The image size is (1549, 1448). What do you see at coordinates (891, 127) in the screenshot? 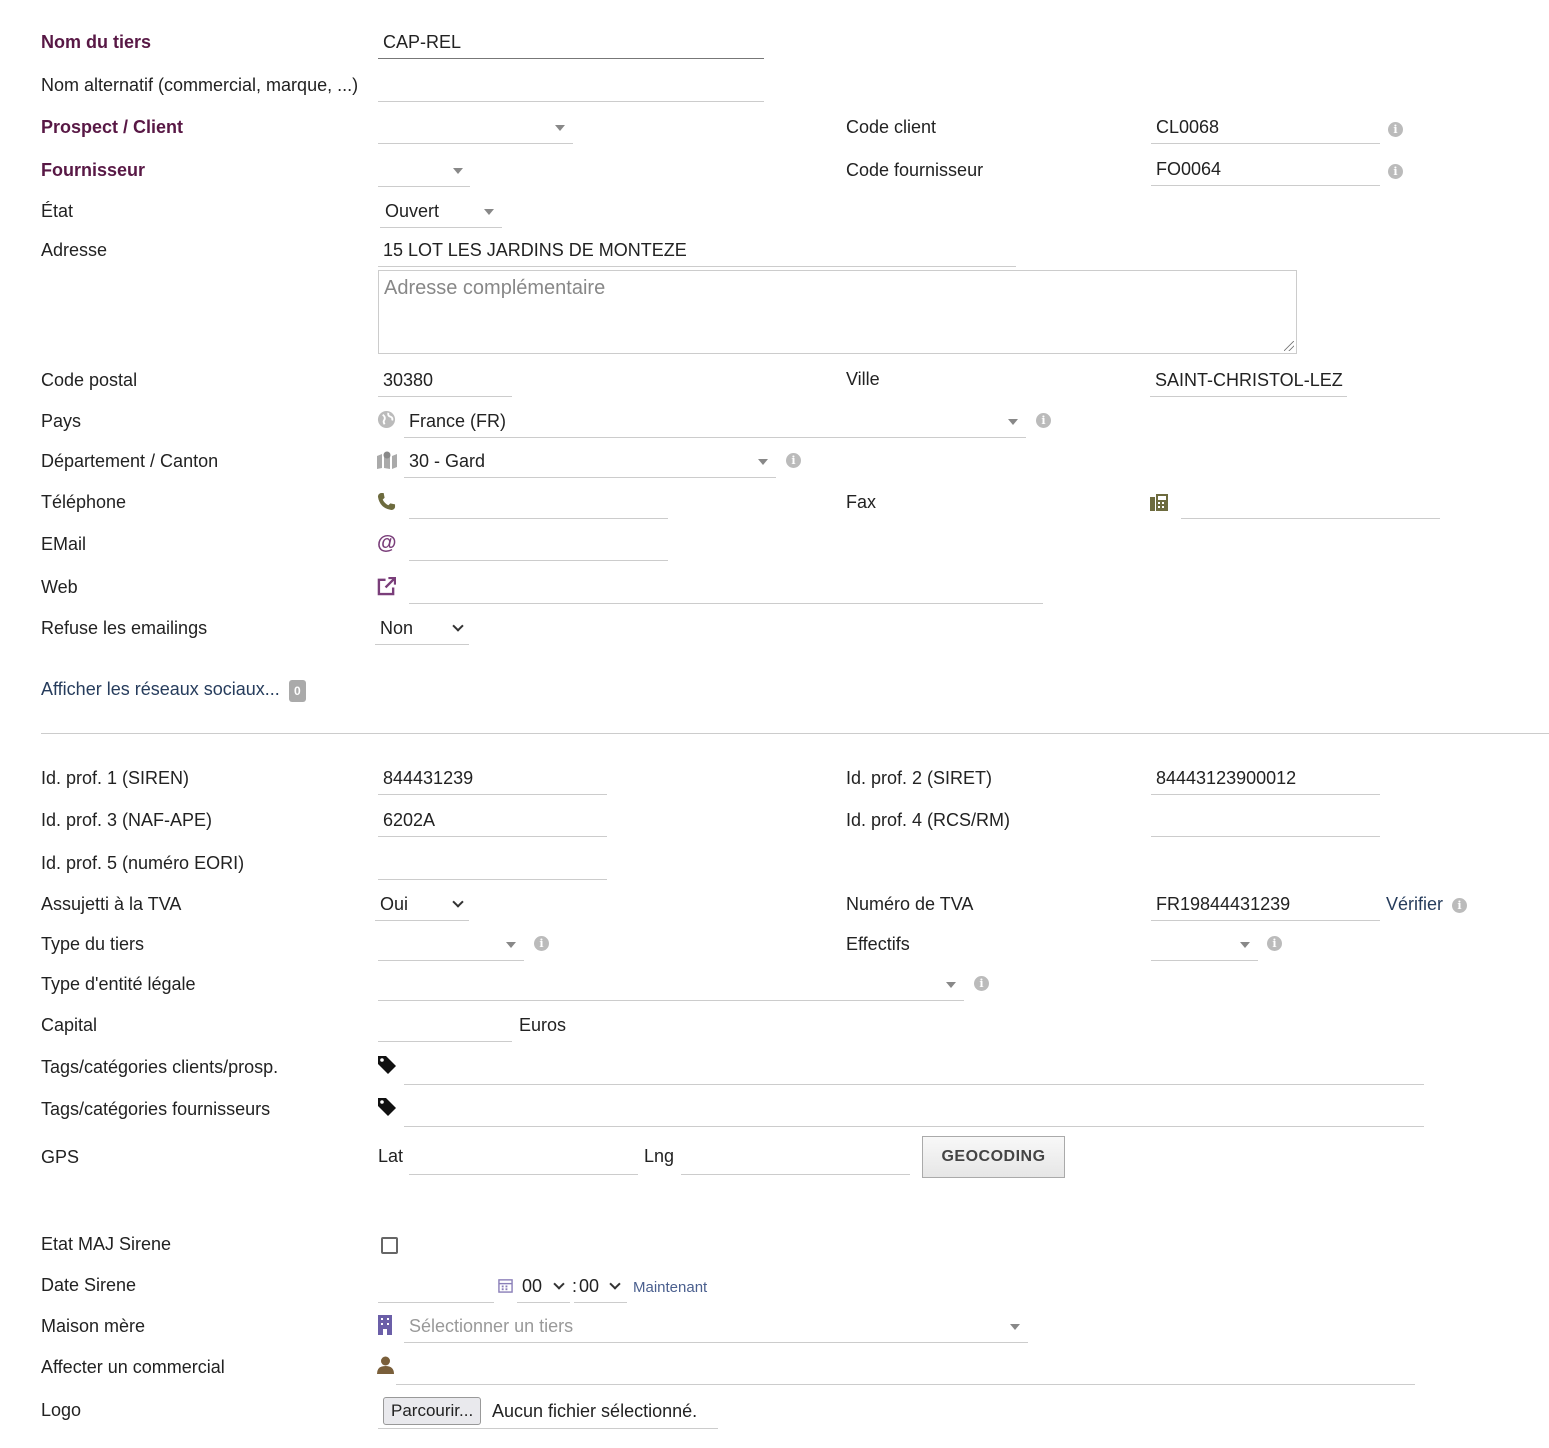
I see `label-code-client: Code client` at bounding box center [891, 127].